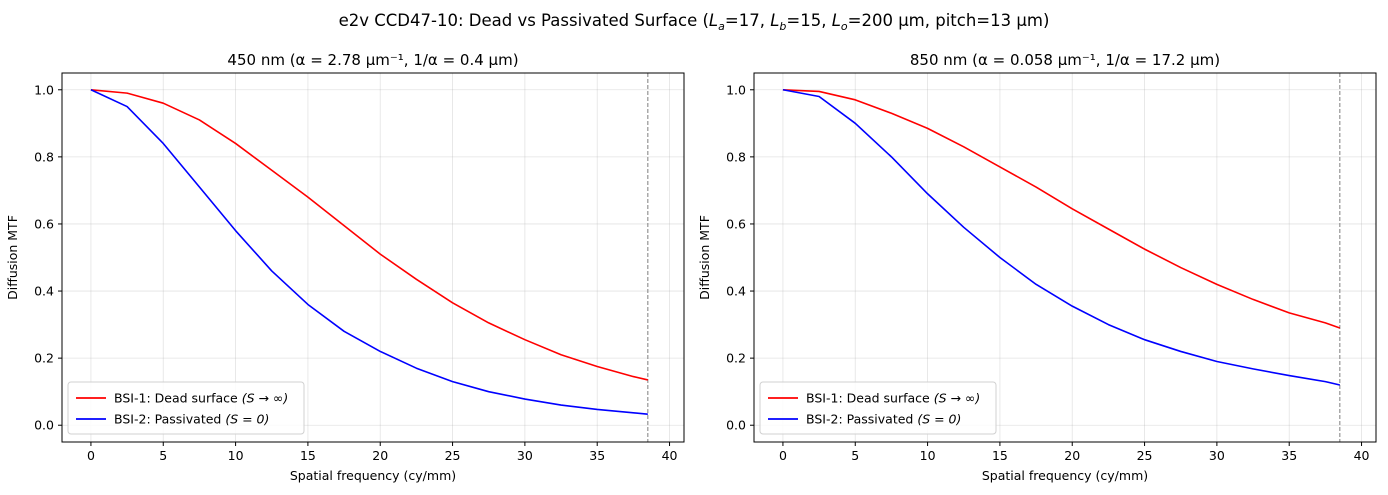 This screenshot has width=1388, height=495. Describe the element at coordinates (453, 455) in the screenshot. I see `chart-0-xtick-label-5: 25` at that location.